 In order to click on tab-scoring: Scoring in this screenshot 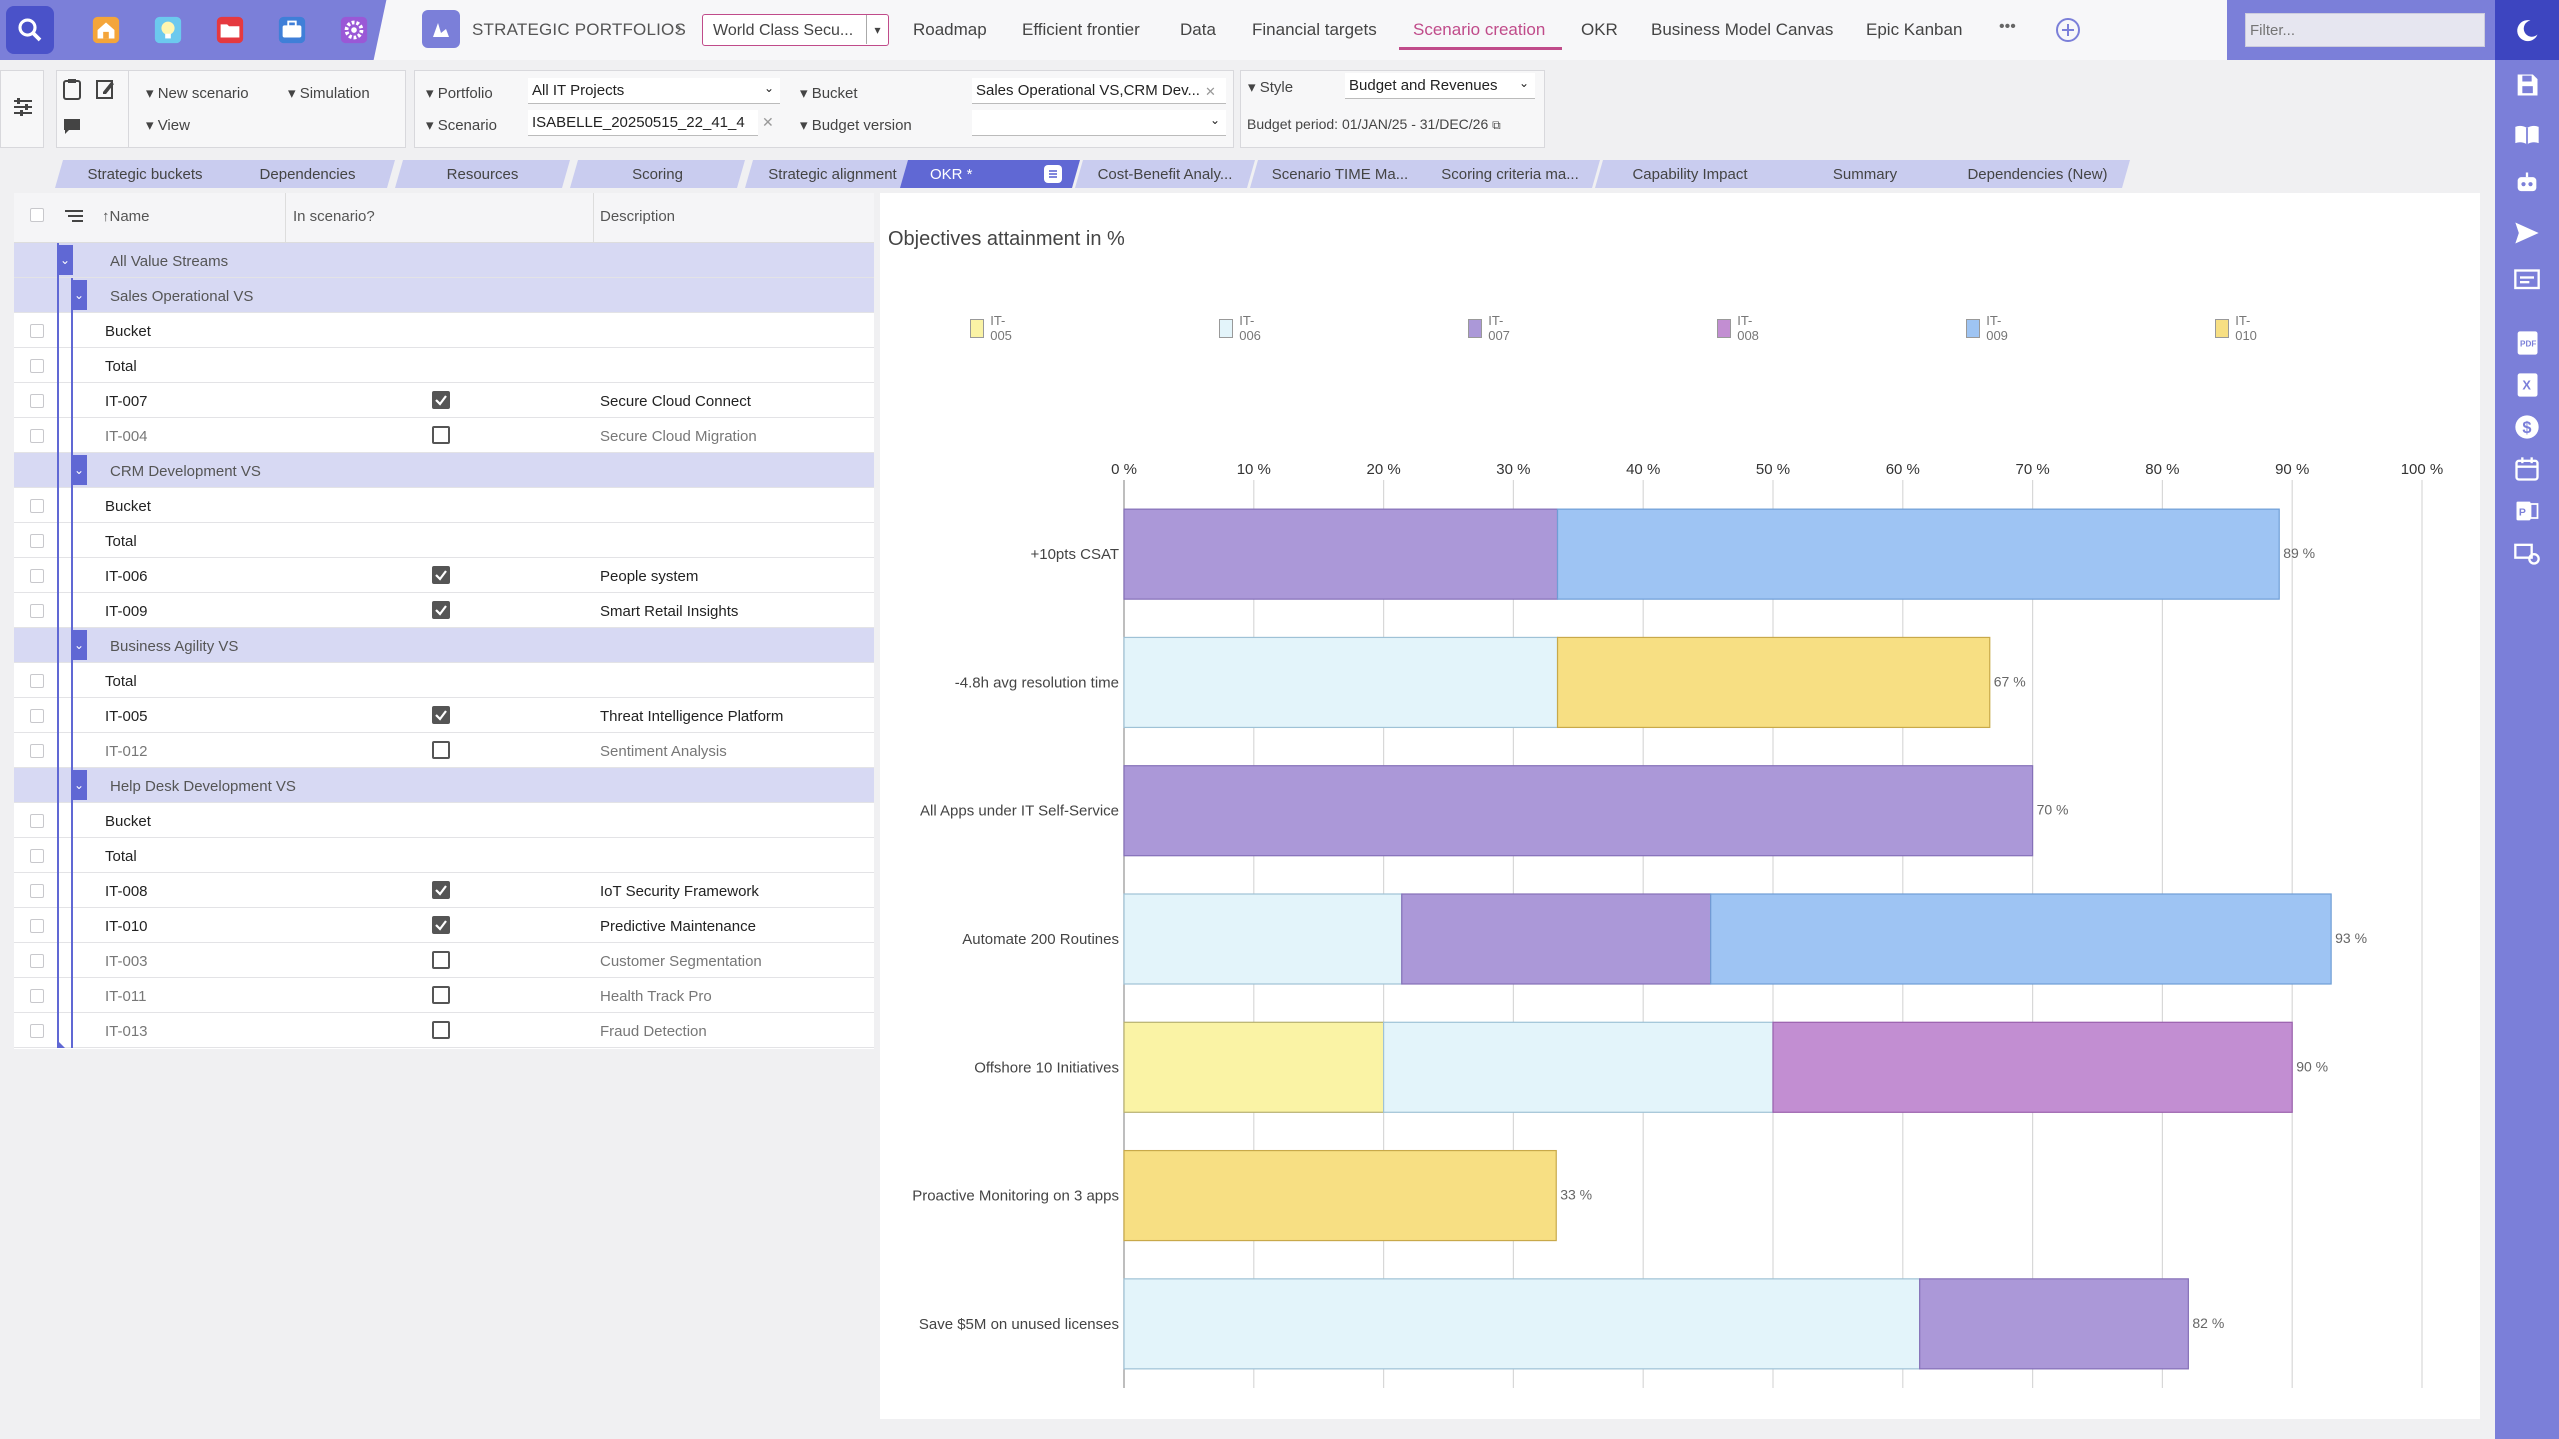, I will do `click(657, 174)`.